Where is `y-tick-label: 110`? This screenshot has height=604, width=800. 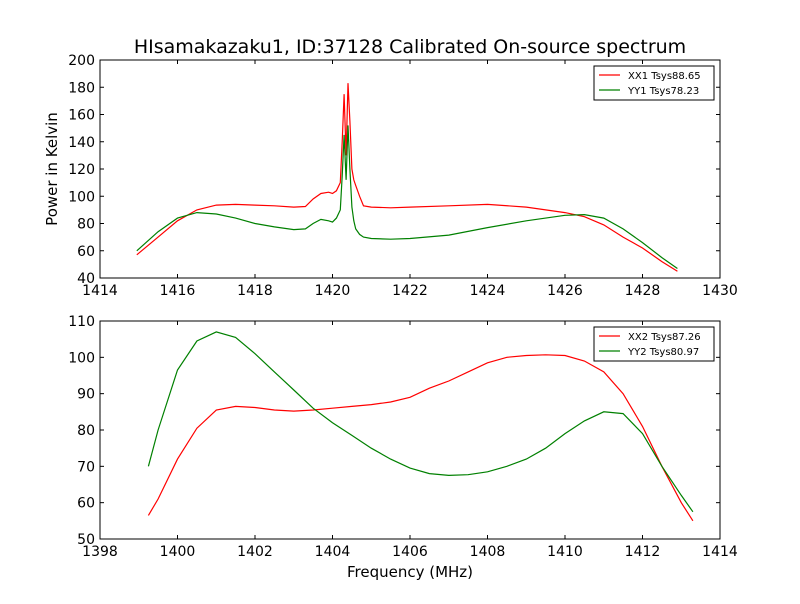
y-tick-label: 110 is located at coordinates (81, 322).